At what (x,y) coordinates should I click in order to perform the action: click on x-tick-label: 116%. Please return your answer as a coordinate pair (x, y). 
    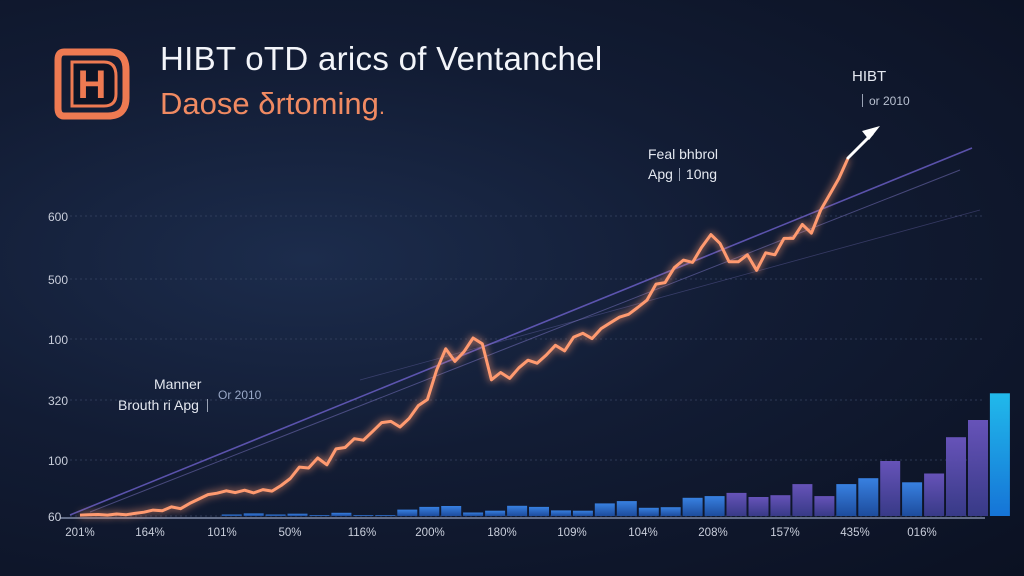
    Looking at the image, I should click on (362, 533).